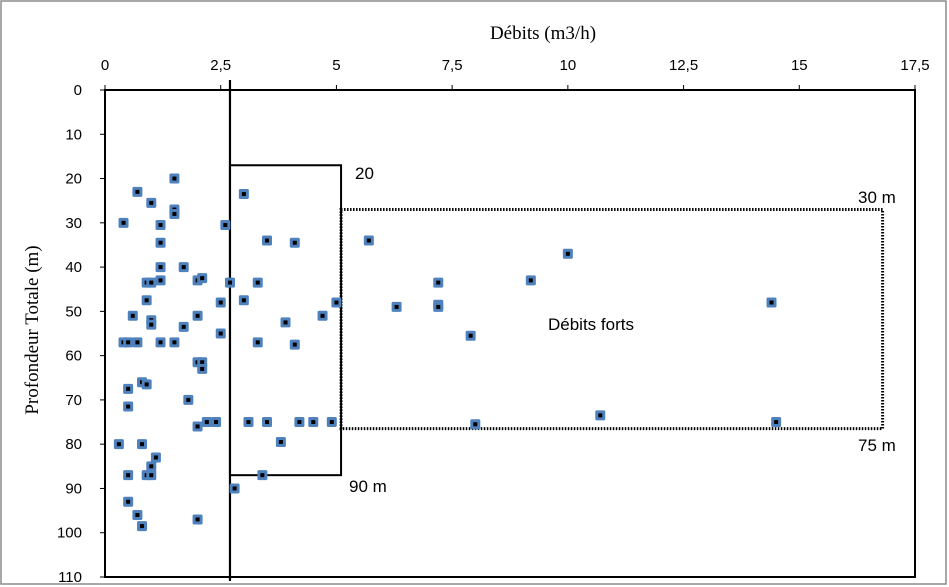 The height and width of the screenshot is (587, 949). Describe the element at coordinates (877, 445) in the screenshot. I see `annotation-region-bottom: 75 m` at that location.